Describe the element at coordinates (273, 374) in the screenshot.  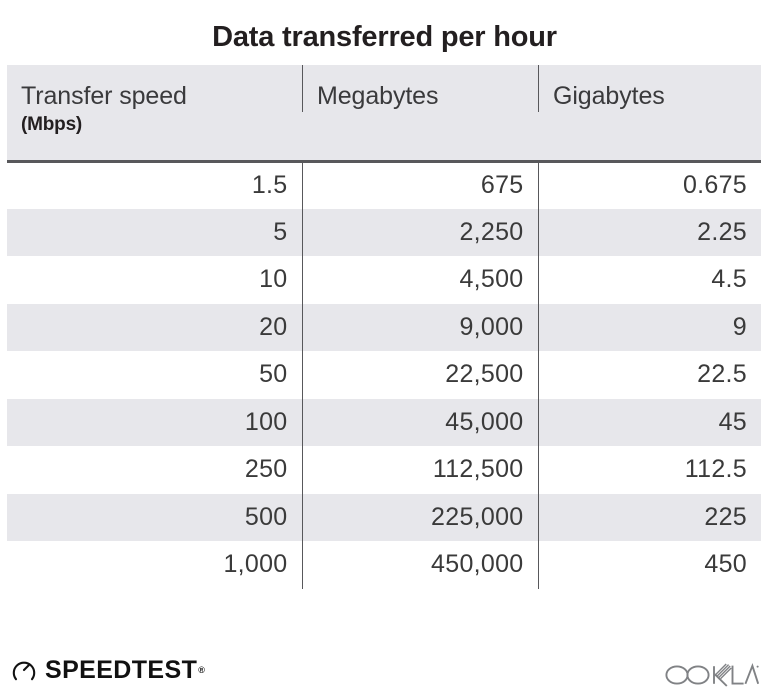
I see `cell-transfer-speed: 50` at that location.